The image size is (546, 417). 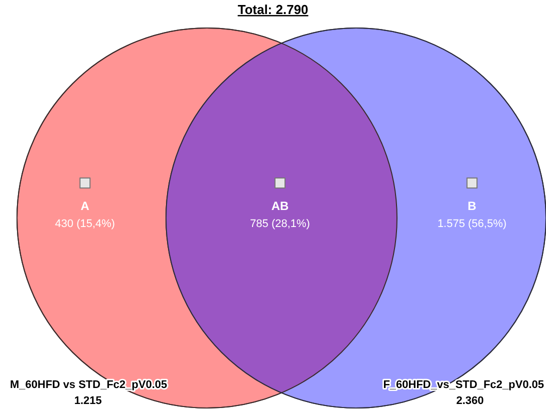 What do you see at coordinates (280, 206) in the screenshot?
I see `category-label: AB` at bounding box center [280, 206].